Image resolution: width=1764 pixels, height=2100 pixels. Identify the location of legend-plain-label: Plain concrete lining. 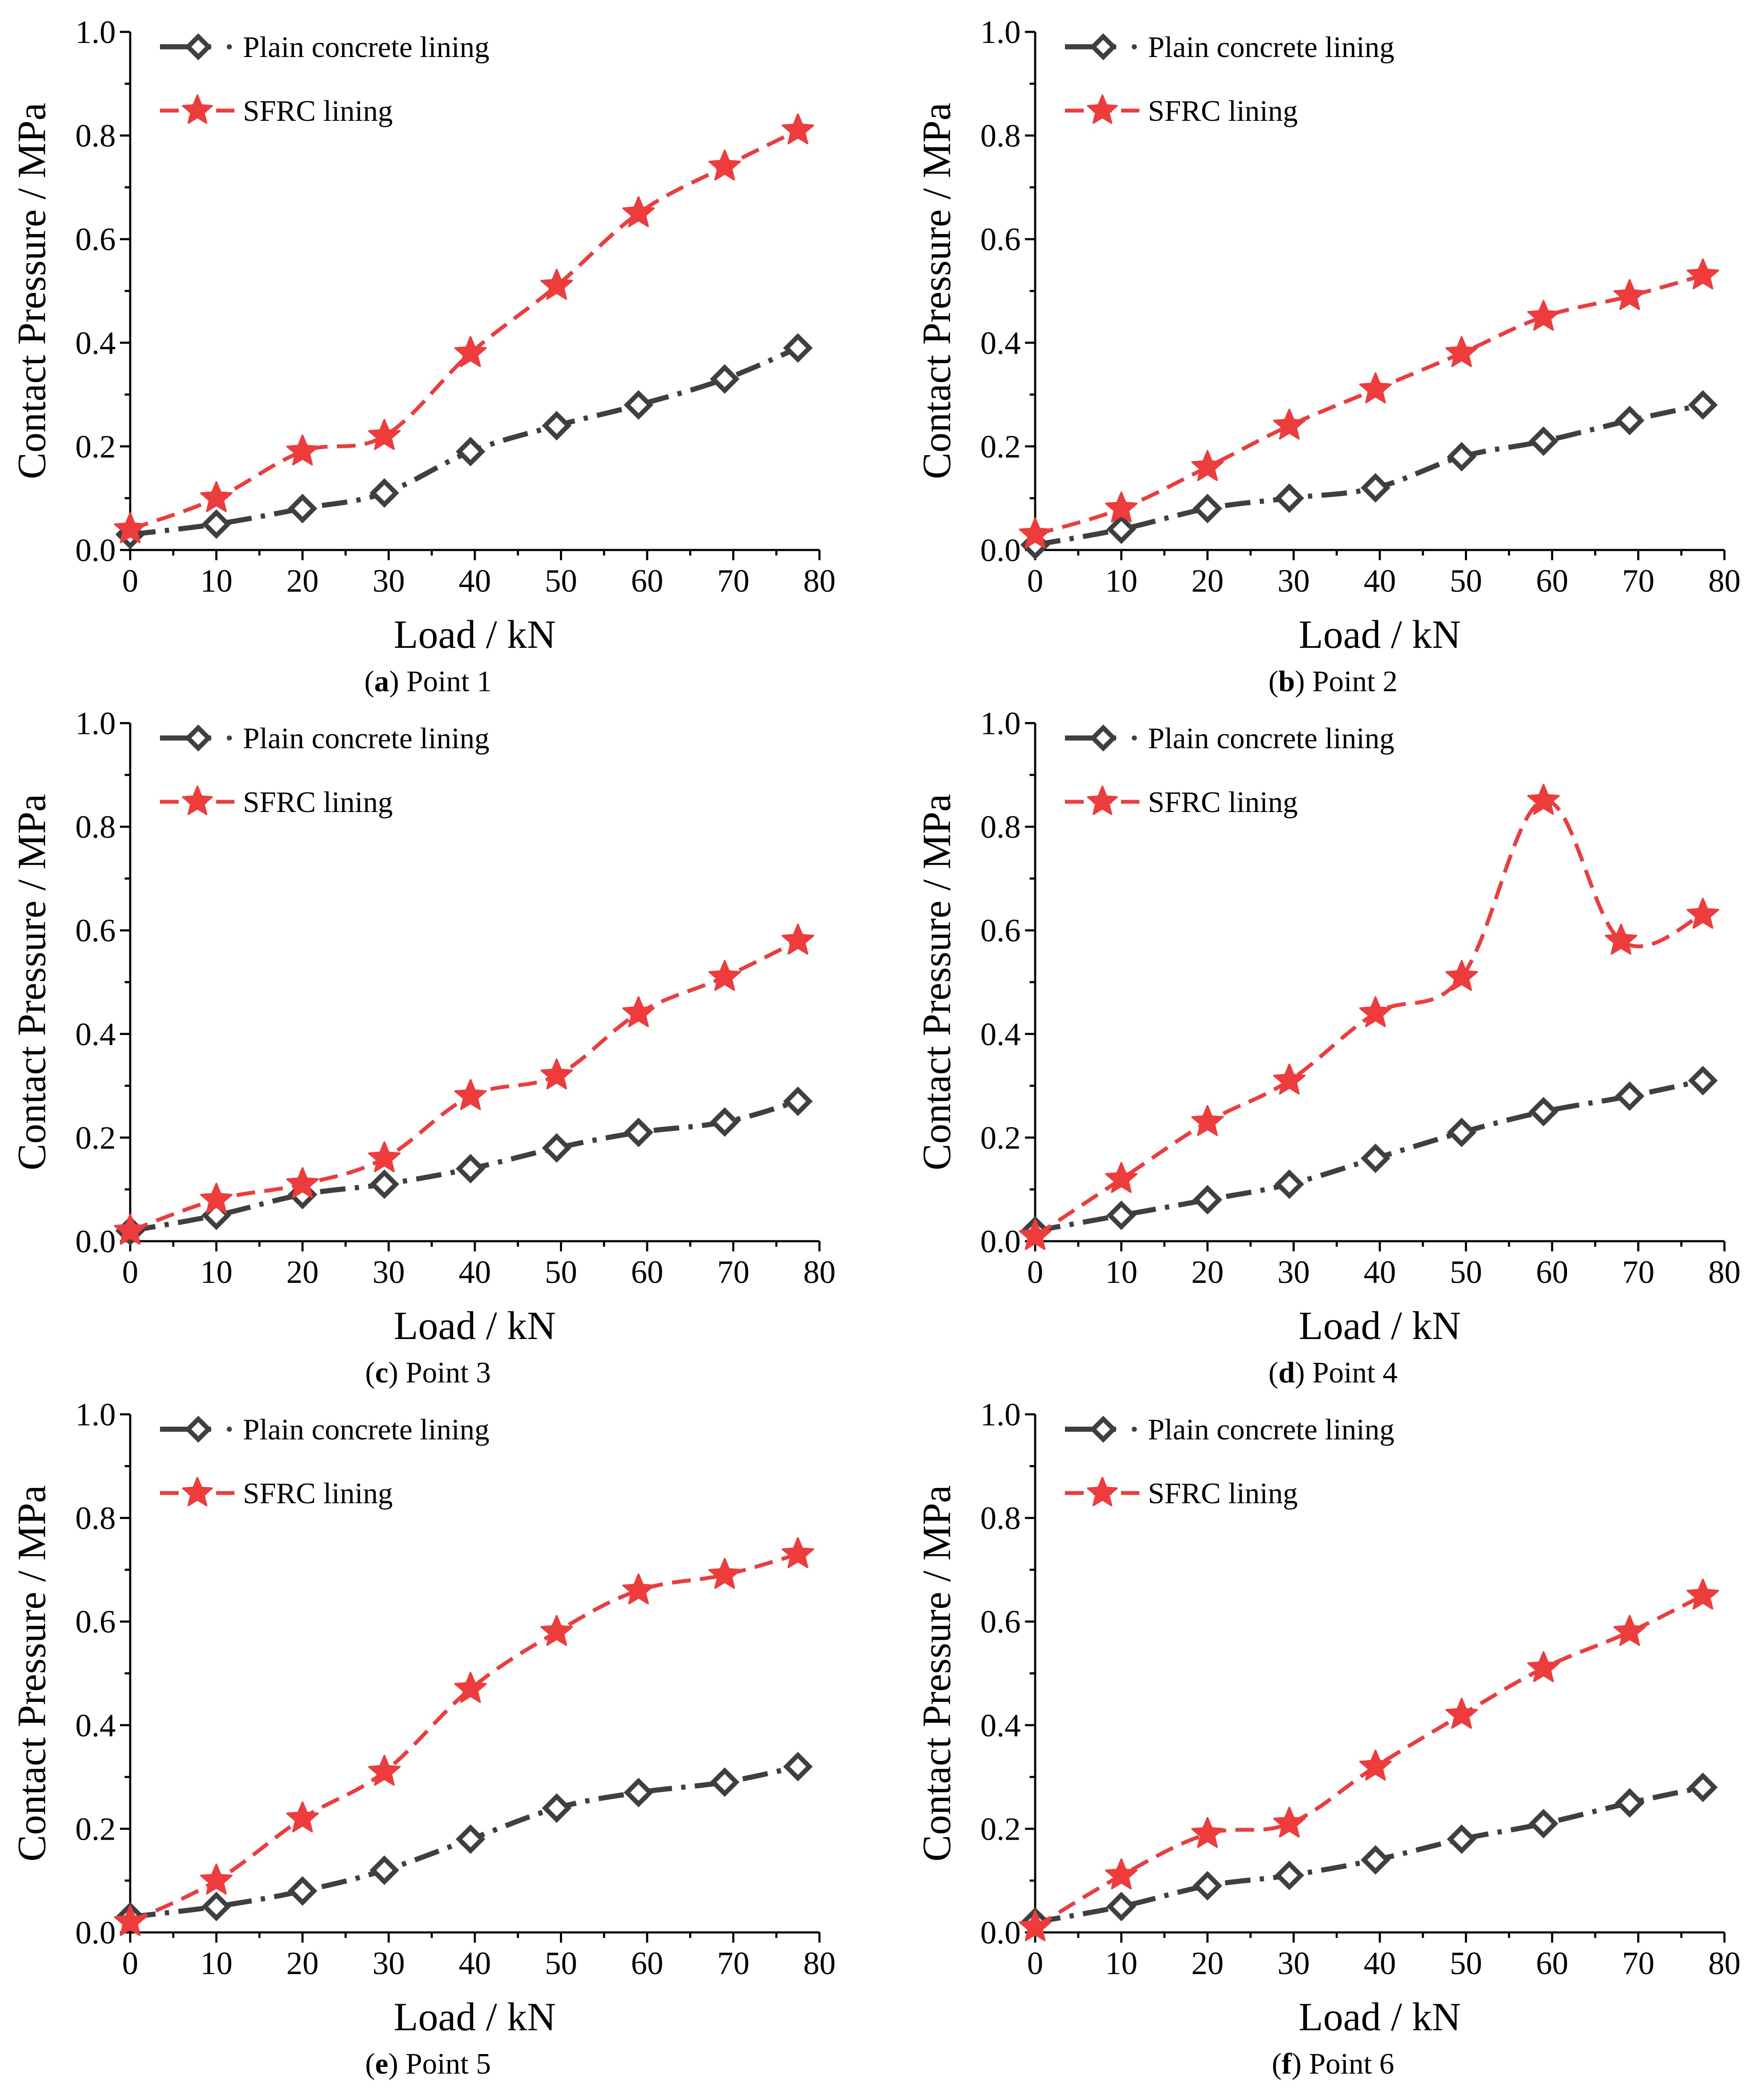
(1271, 48).